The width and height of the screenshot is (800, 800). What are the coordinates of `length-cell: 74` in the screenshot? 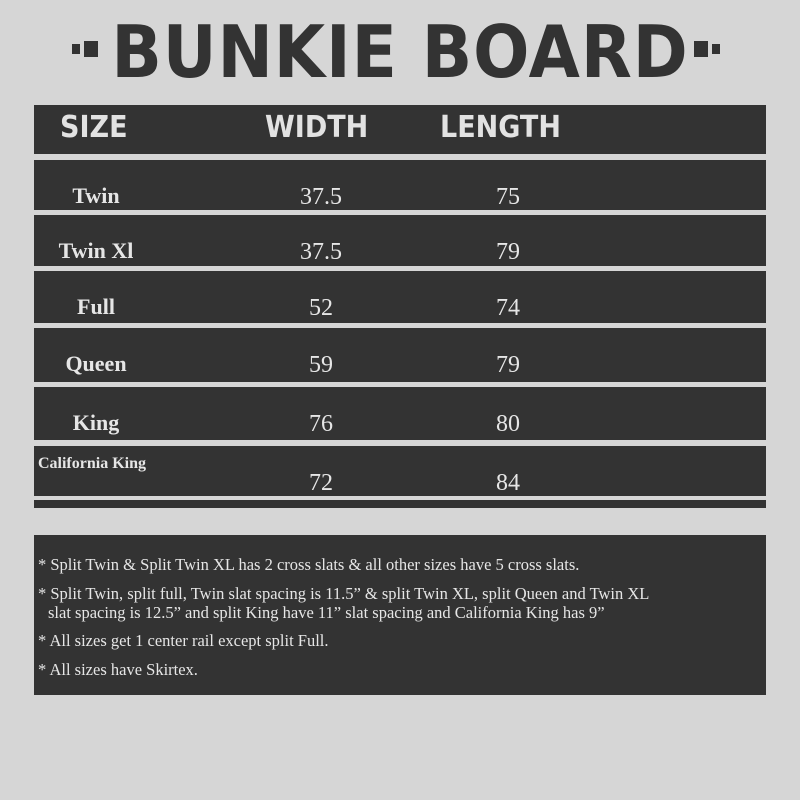 It's located at (508, 308).